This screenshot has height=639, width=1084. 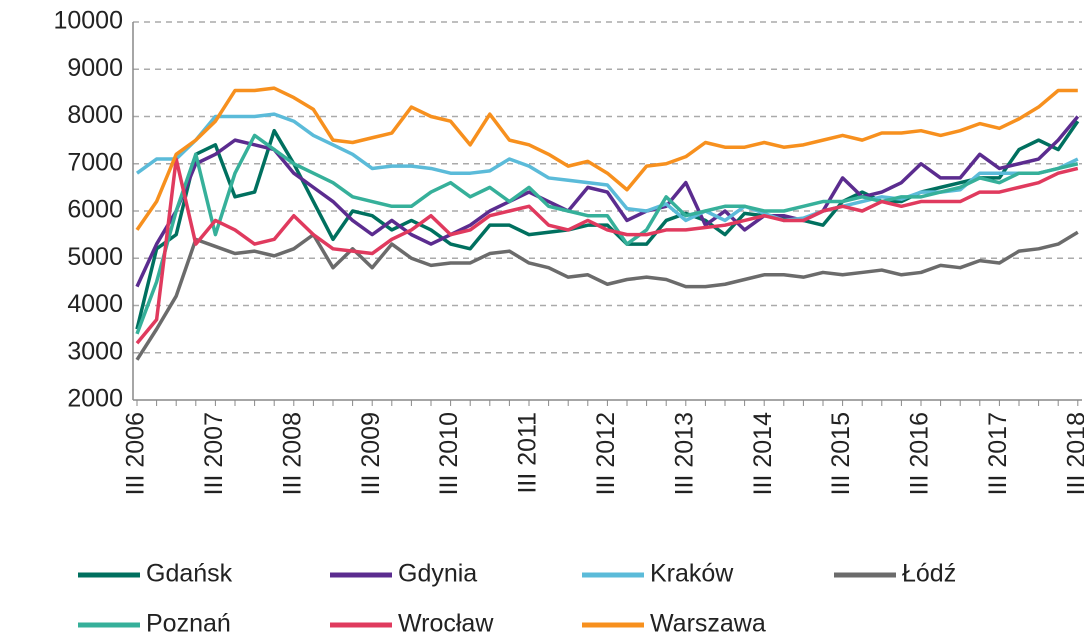 I want to click on y-tick-label: 7000, so click(x=95, y=162).